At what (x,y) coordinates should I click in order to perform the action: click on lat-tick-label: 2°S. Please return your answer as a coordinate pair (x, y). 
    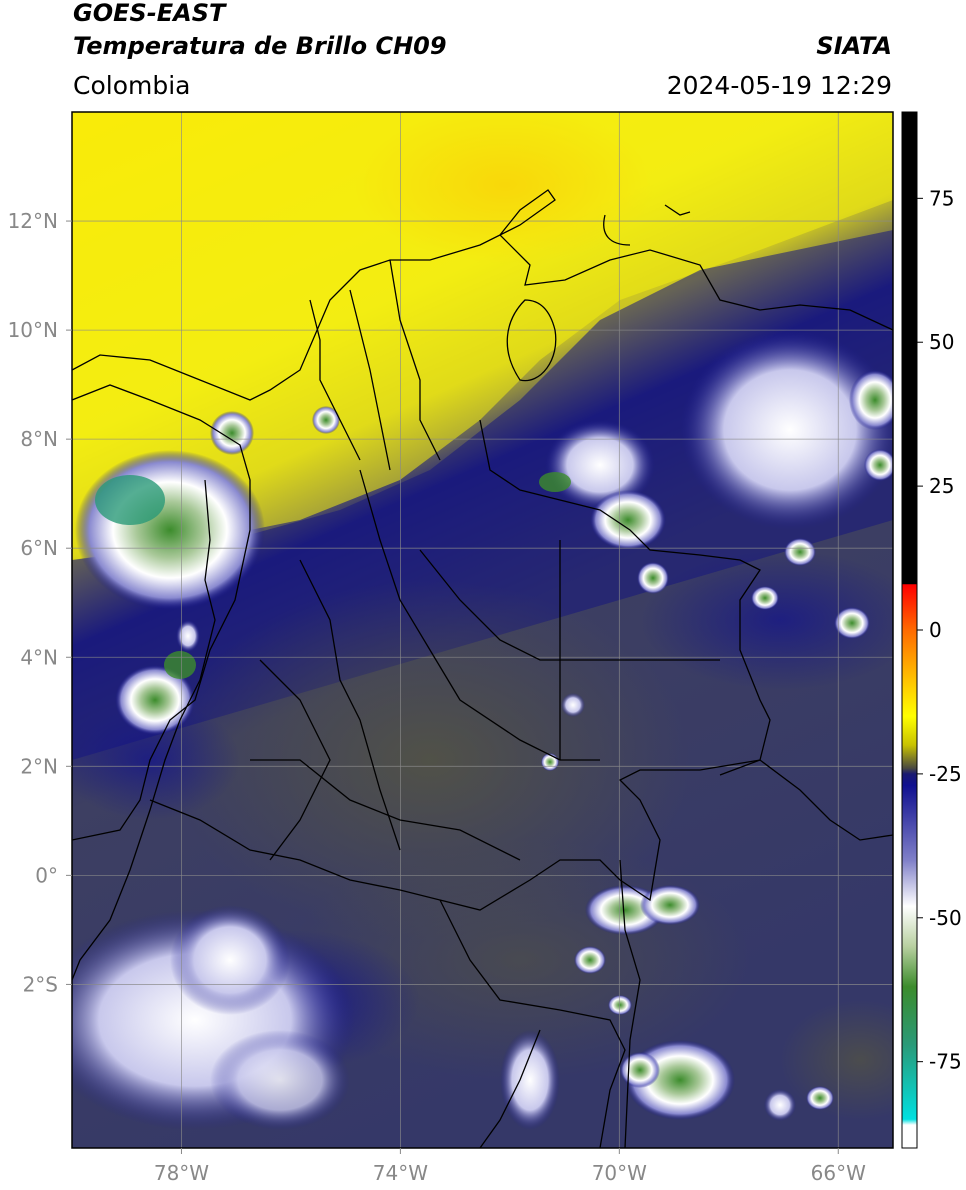
    Looking at the image, I should click on (40, 984).